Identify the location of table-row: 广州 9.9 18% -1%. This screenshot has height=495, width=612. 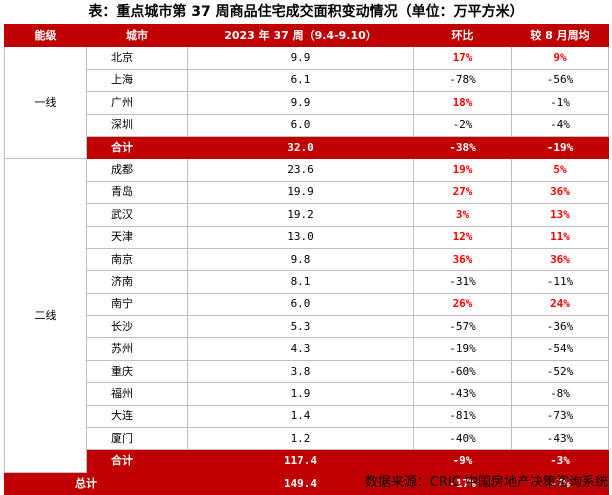
(307, 103).